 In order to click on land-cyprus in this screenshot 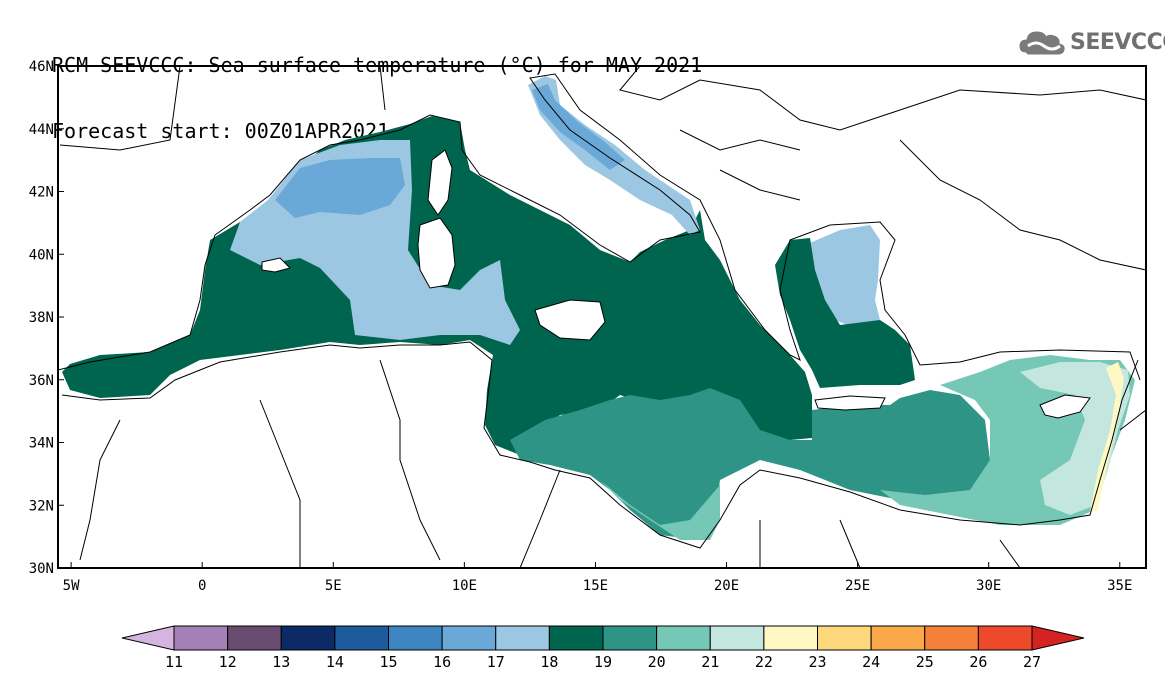, I will do `click(1065, 406)`.